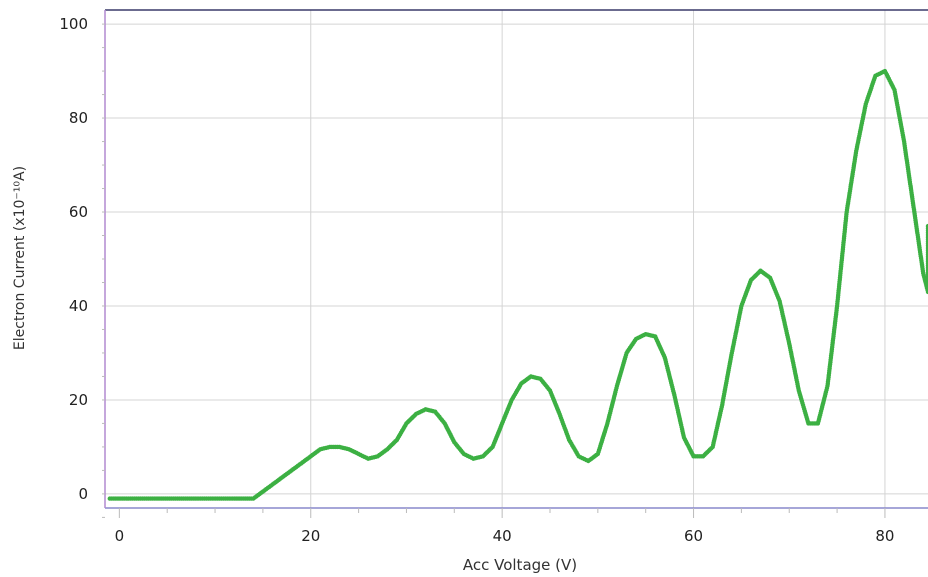  What do you see at coordinates (884, 536) in the screenshot?
I see `x-tick-label: 80` at bounding box center [884, 536].